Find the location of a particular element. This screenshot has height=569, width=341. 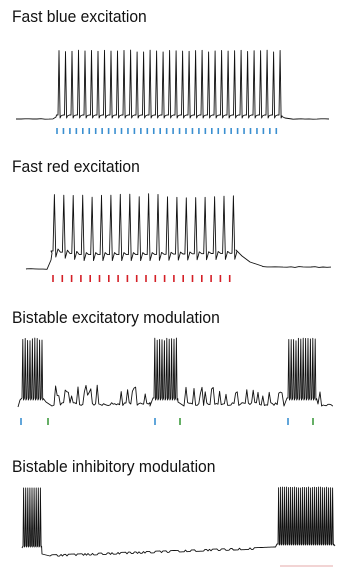

trace-fast-red-excitation is located at coordinates (178, 237).